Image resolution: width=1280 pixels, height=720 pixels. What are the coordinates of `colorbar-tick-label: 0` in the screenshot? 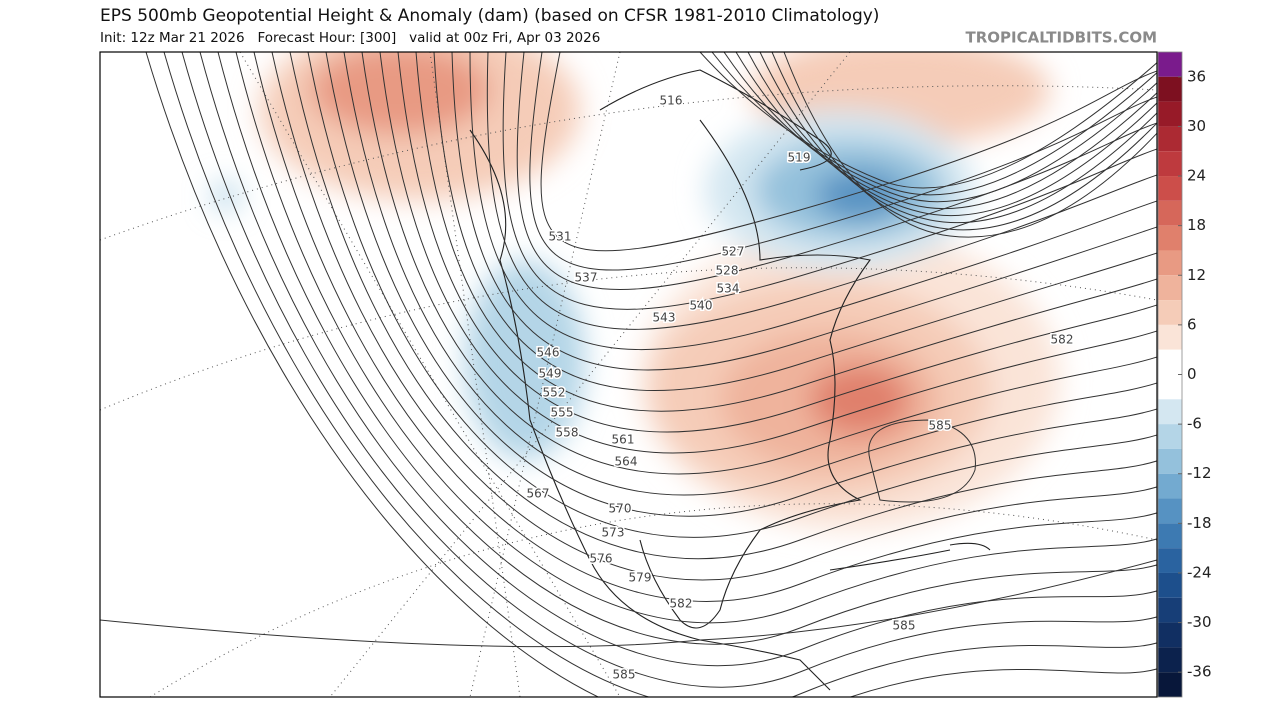 It's located at (1192, 374).